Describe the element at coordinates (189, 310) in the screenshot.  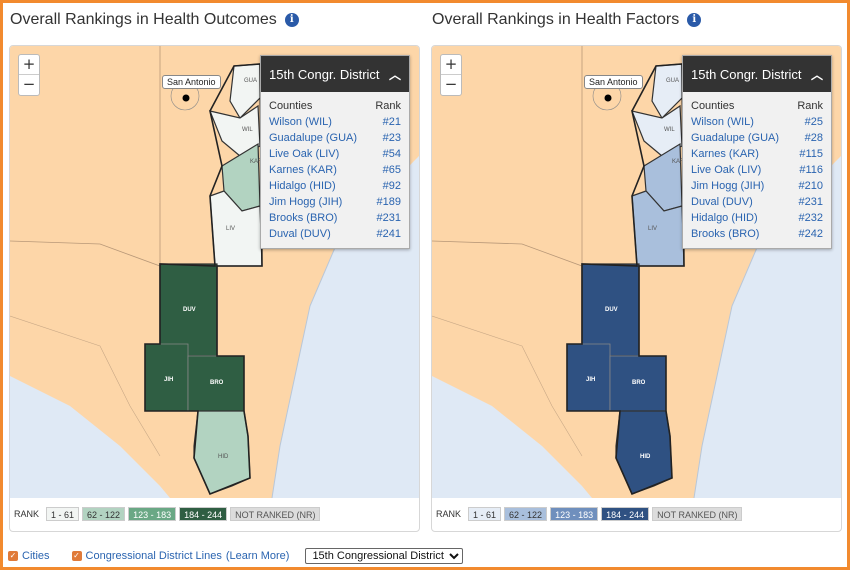
I see `label-duv: DUV` at that location.